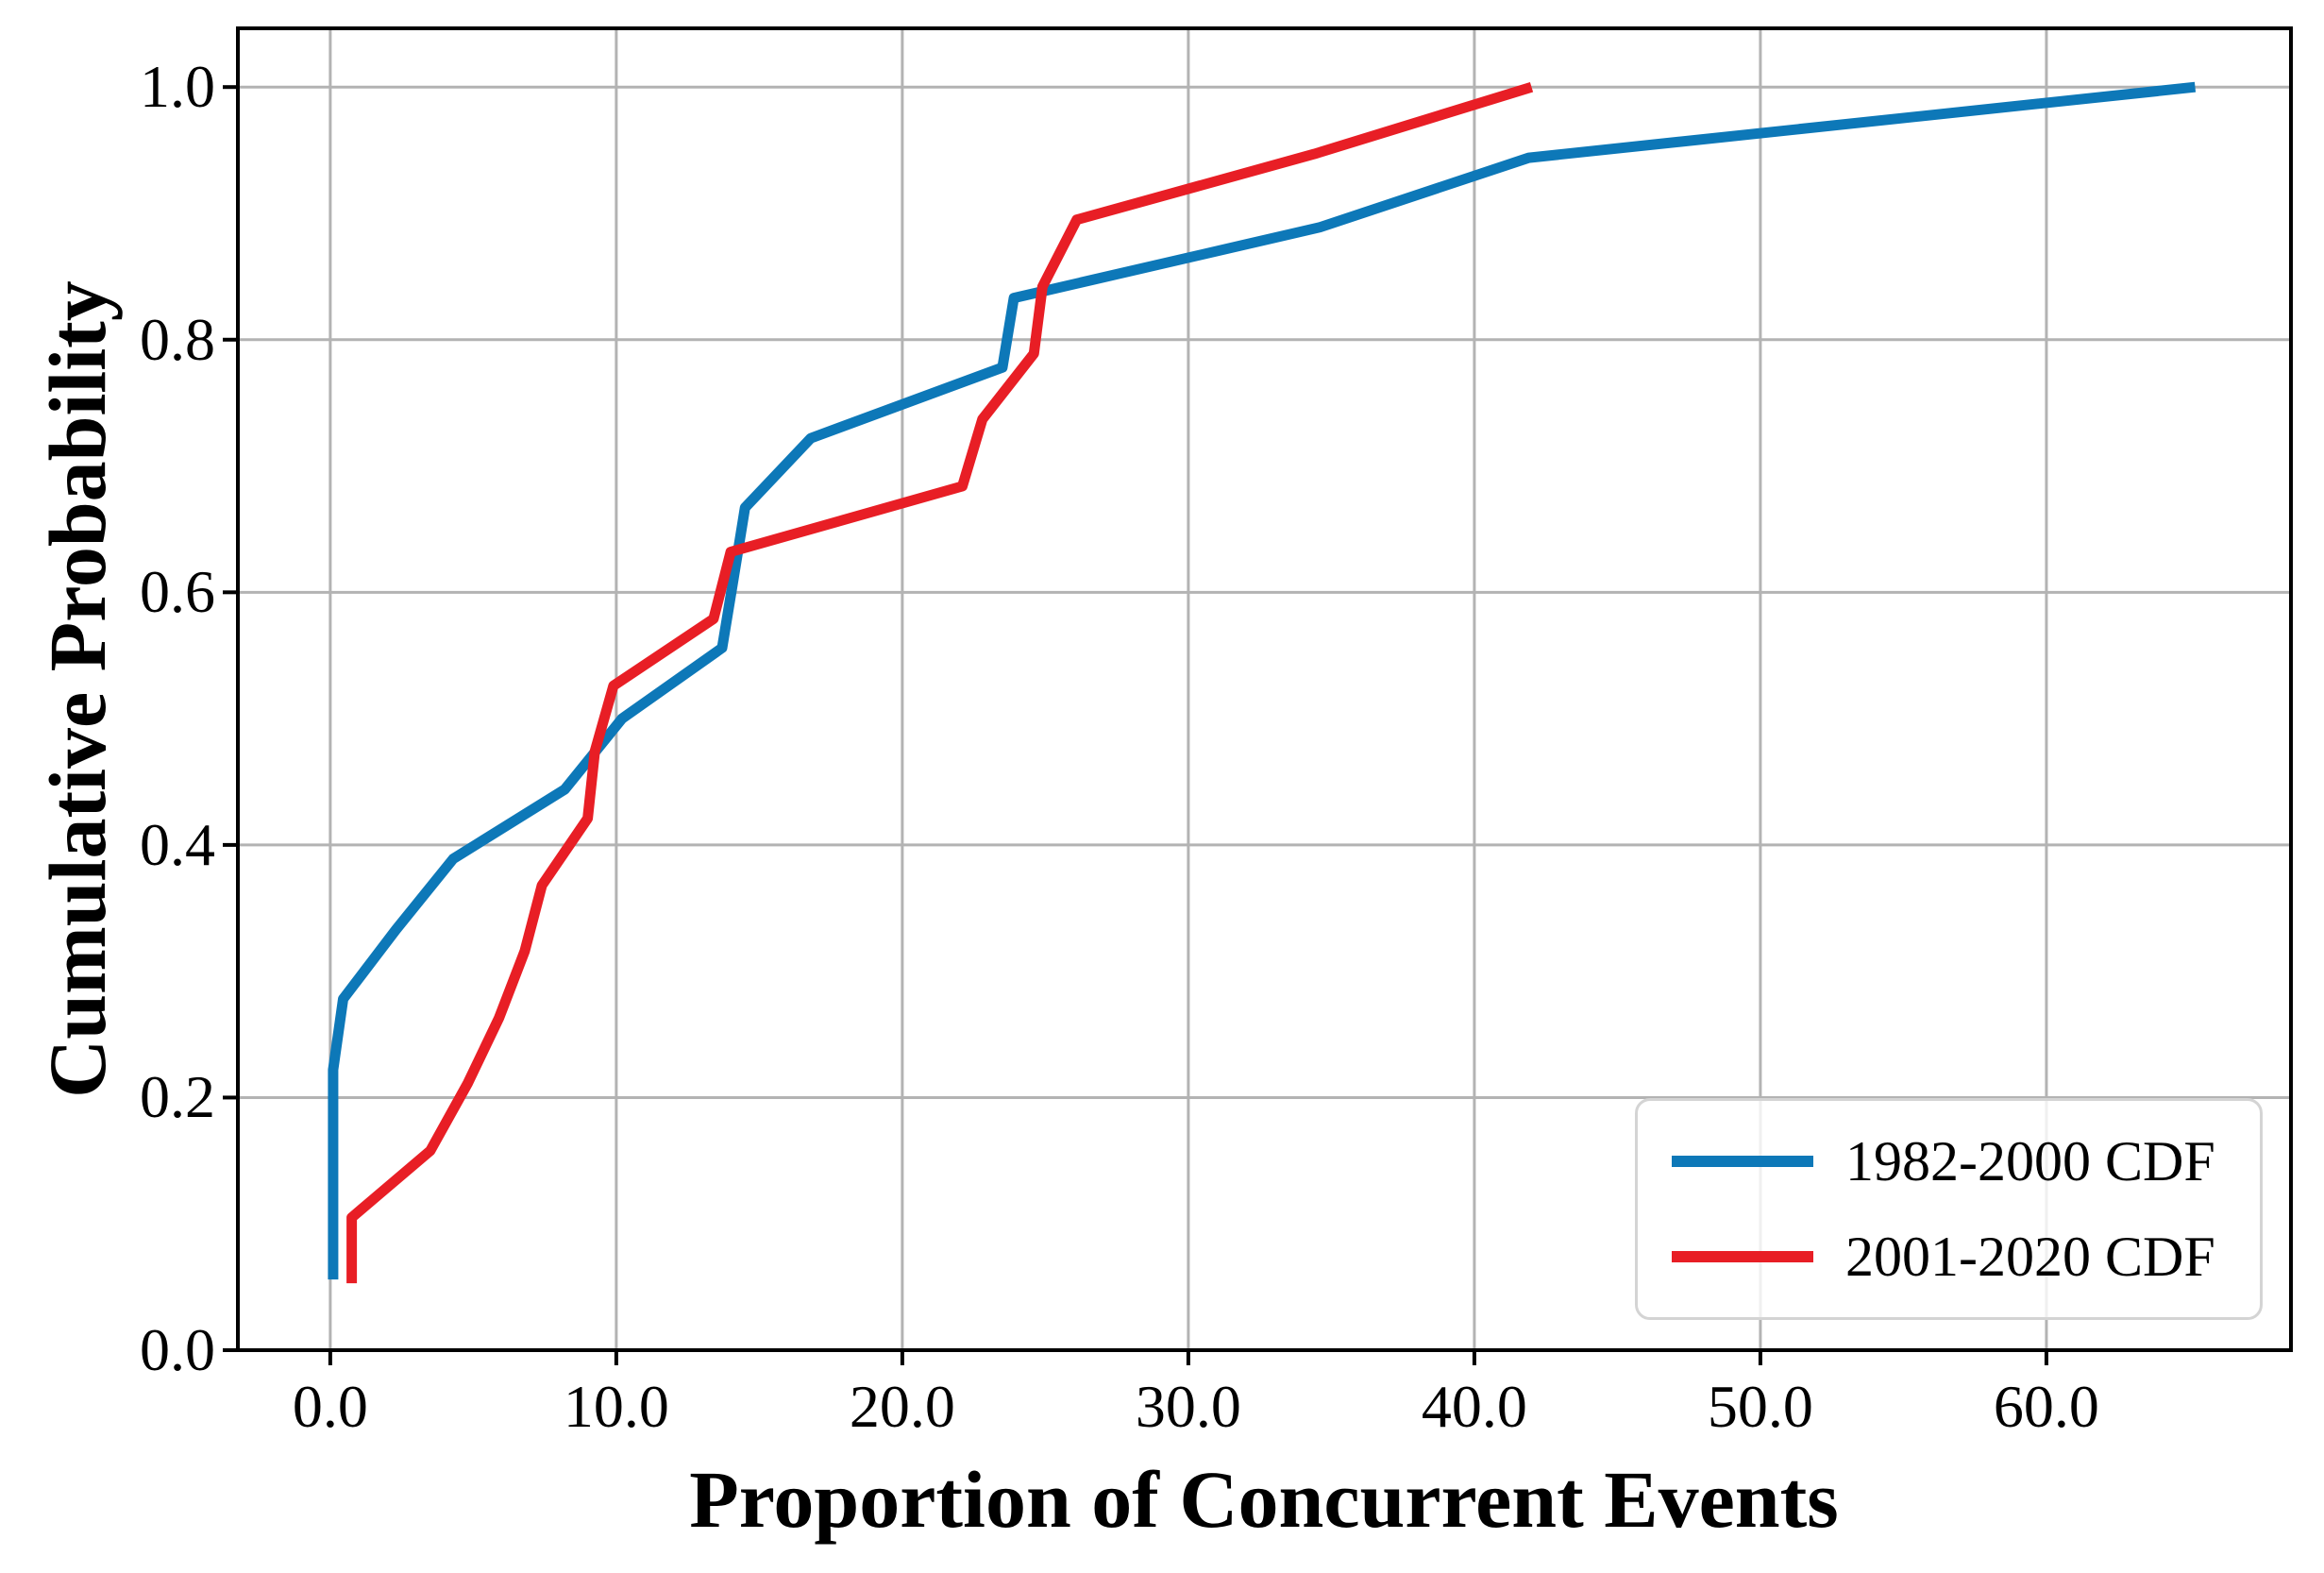 The width and height of the screenshot is (2324, 1573). Describe the element at coordinates (1264, 1499) in the screenshot. I see `x-axis-title: Proportion of Concurrent Events` at that location.